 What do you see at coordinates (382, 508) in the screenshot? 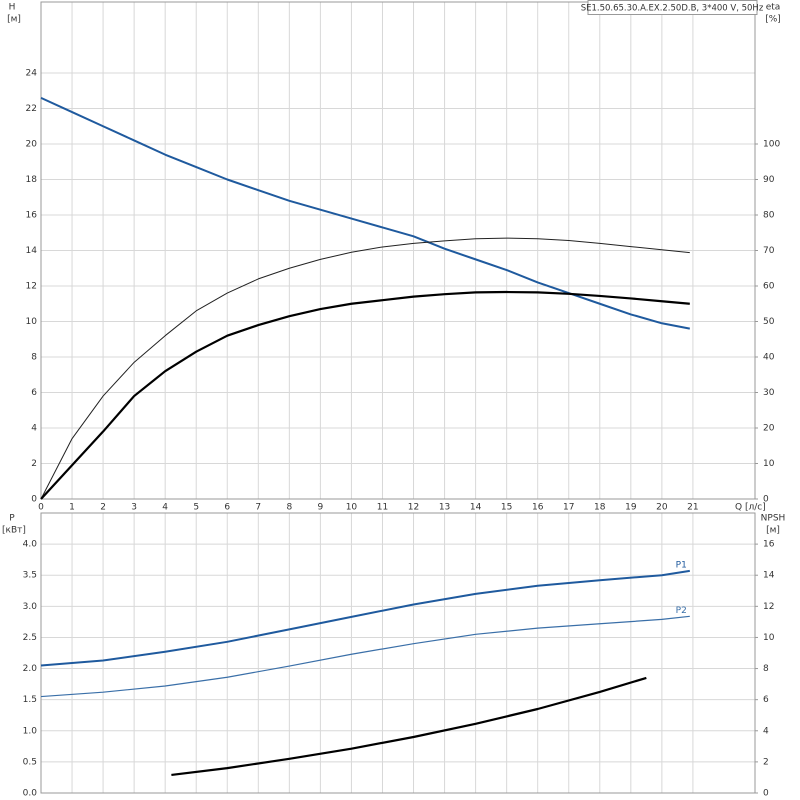
I see `x-tick-label: 11` at bounding box center [382, 508].